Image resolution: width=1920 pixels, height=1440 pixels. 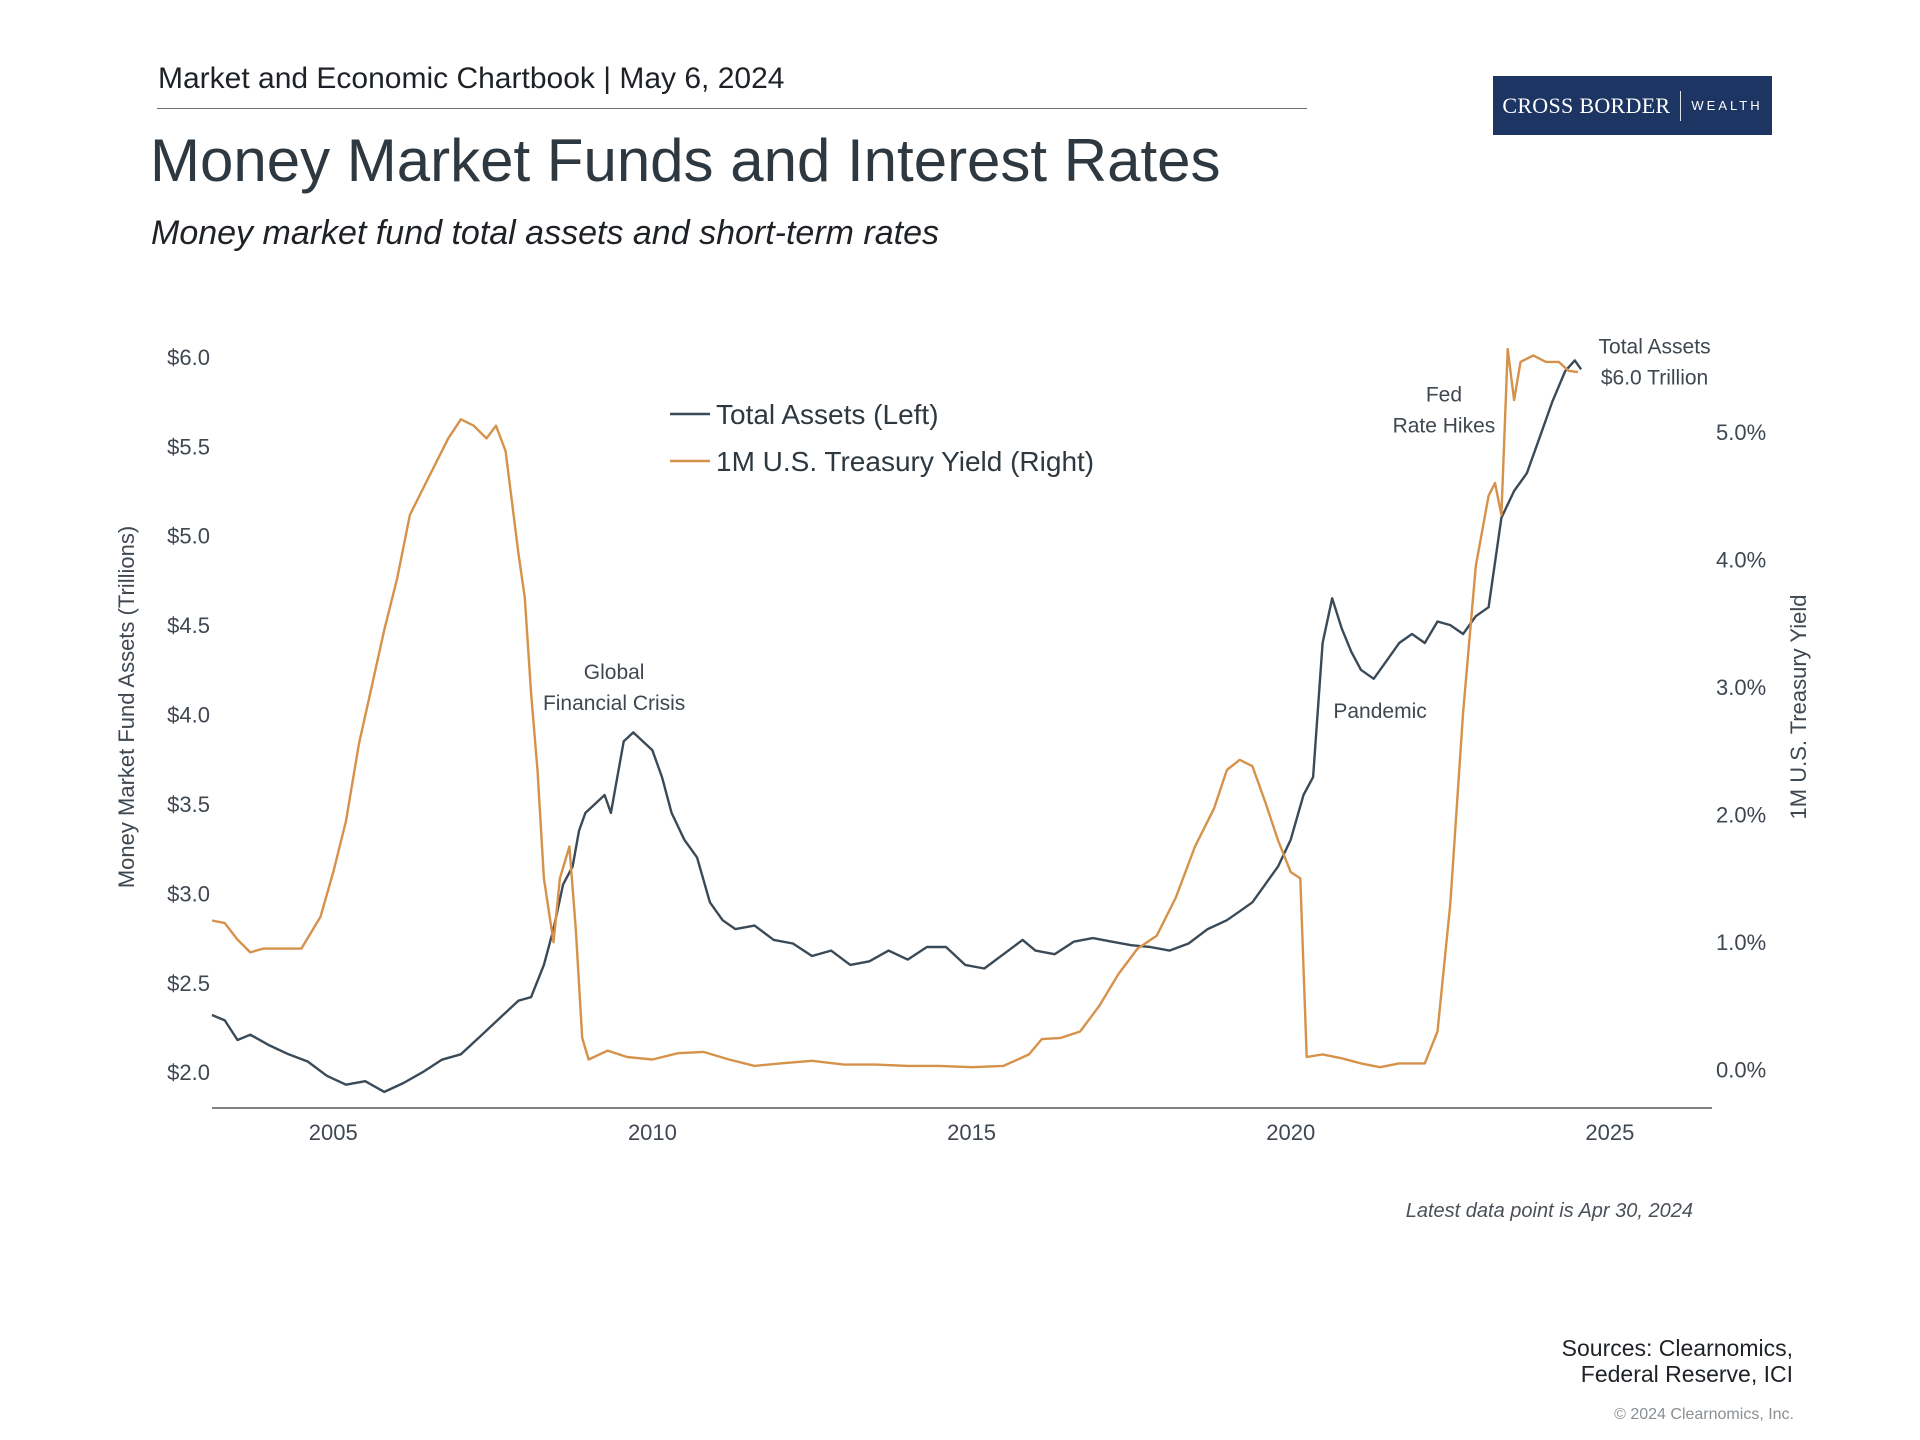 I want to click on right-tick-label: 5.0%, so click(x=1741, y=432).